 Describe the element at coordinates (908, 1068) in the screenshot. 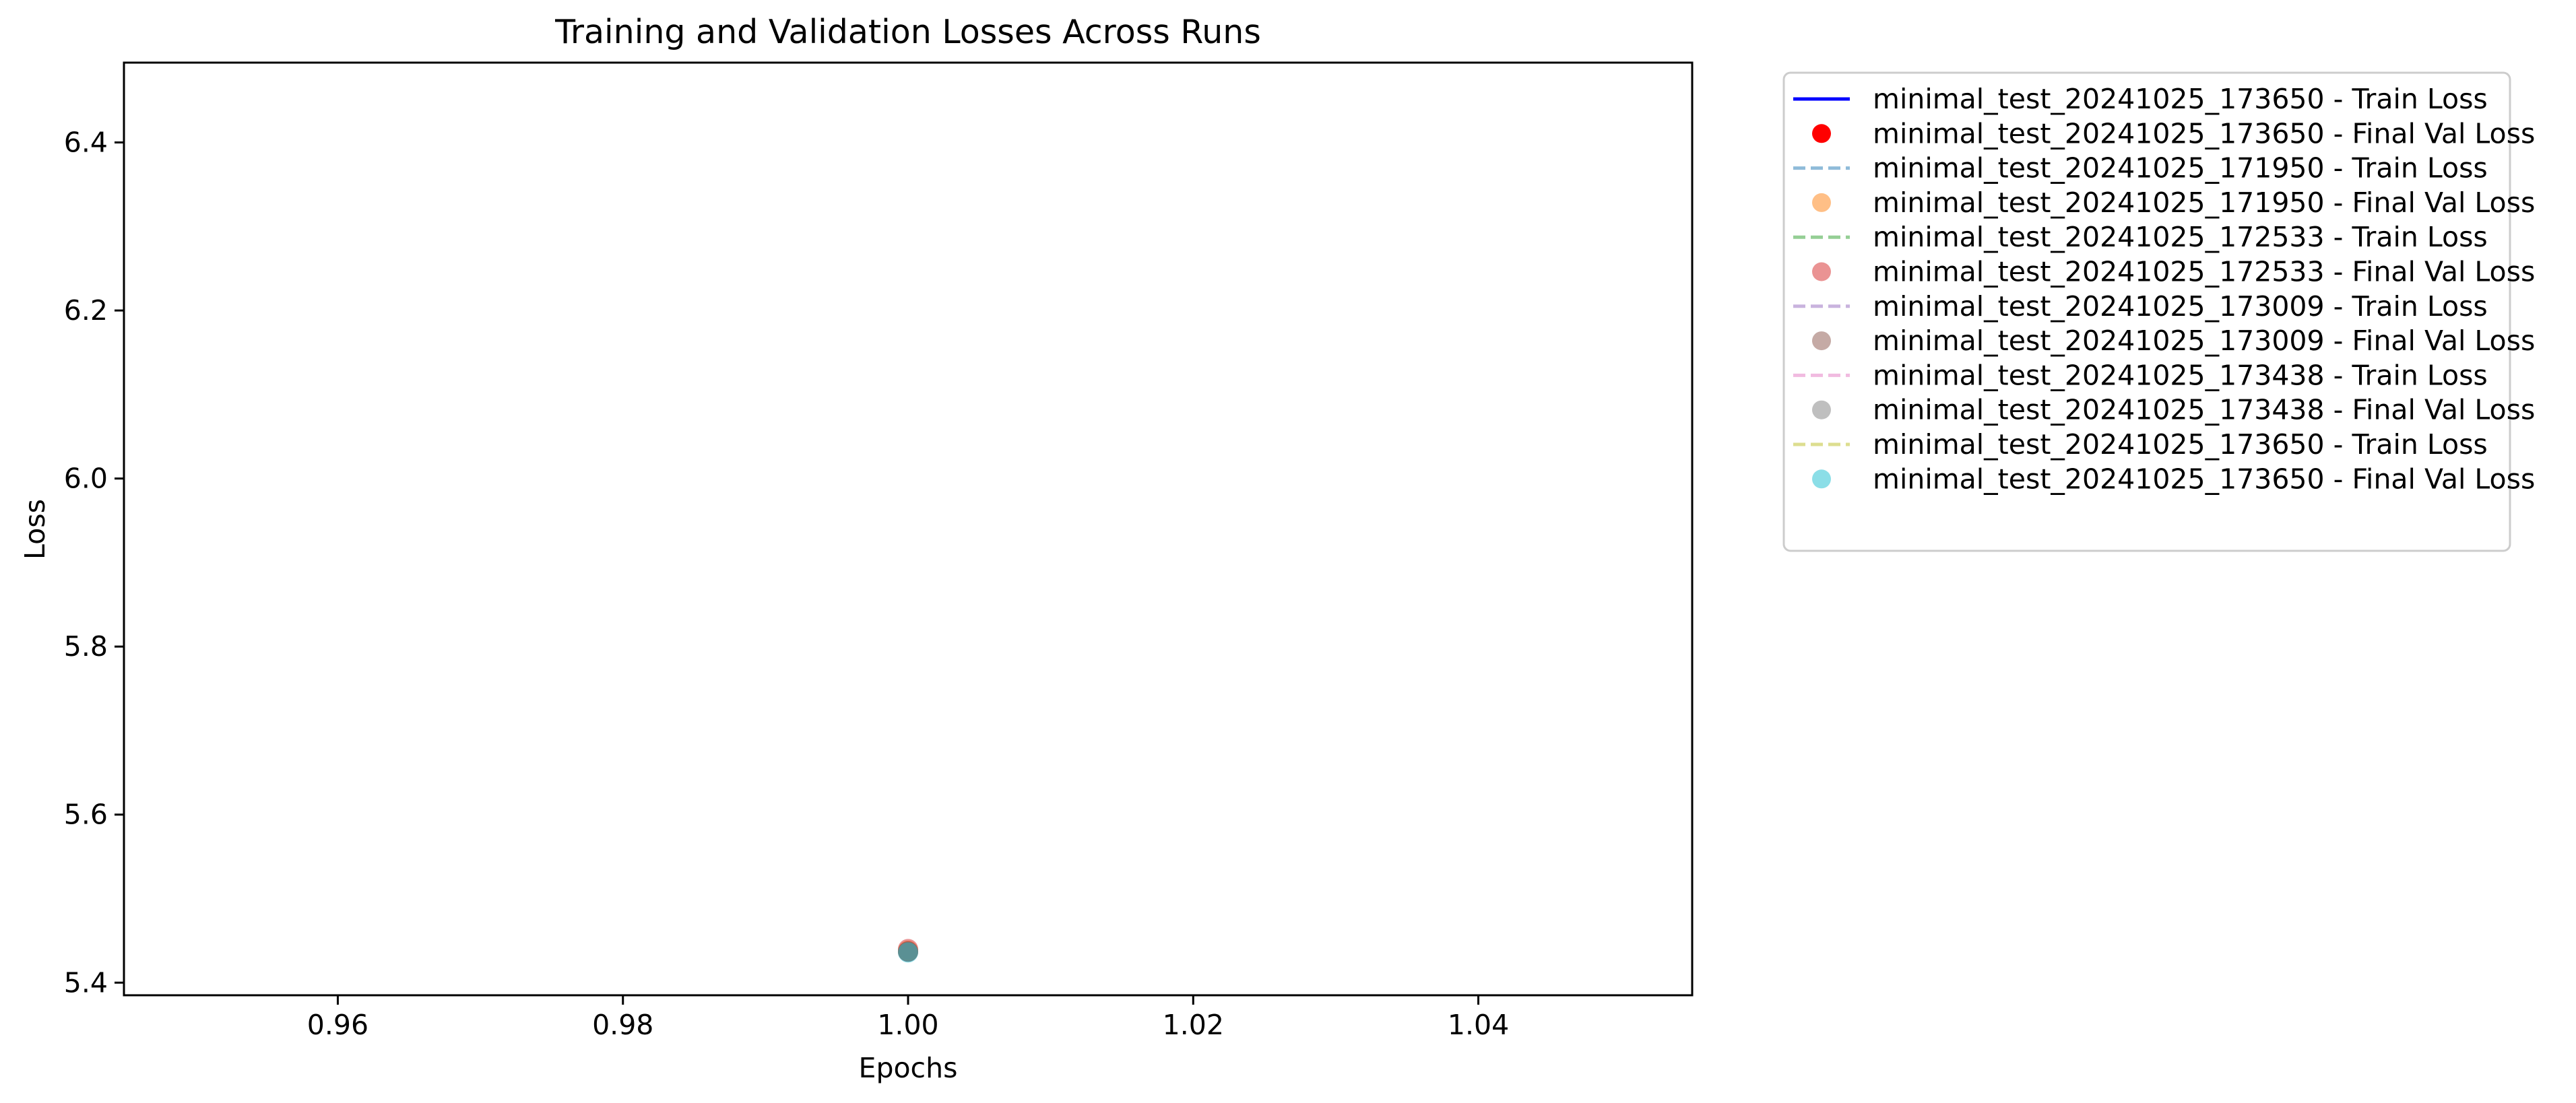

I see `x-axis-label: Epochs` at that location.